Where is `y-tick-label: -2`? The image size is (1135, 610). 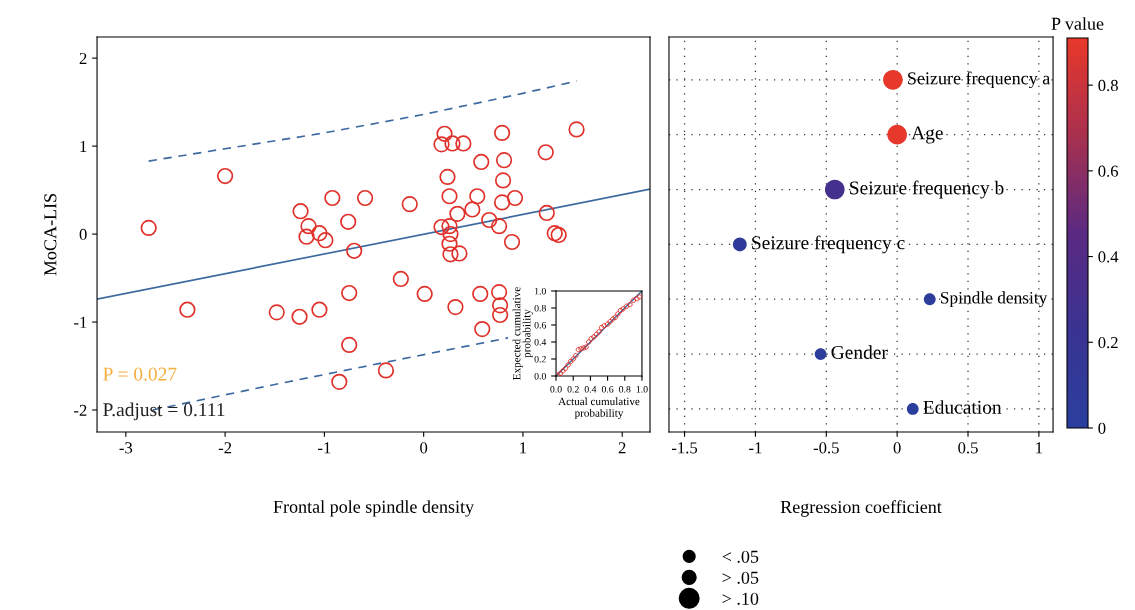 y-tick-label: -2 is located at coordinates (80, 410).